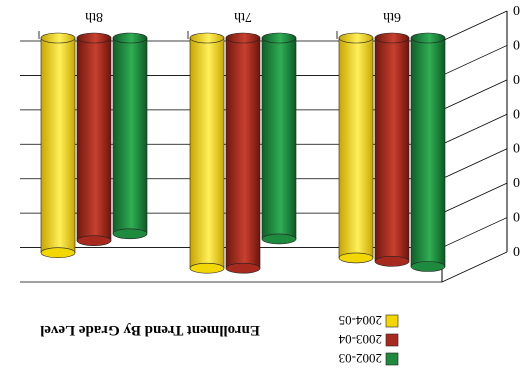 This screenshot has width=520, height=376. I want to click on y-tick-label: 120, so click(516, 181).